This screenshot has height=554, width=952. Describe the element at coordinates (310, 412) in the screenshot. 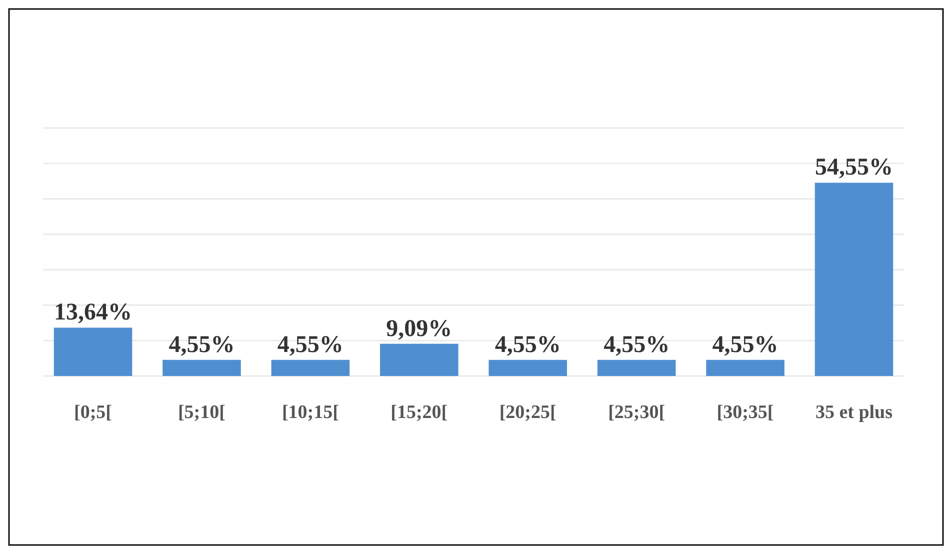

I see `x-tick-label: [10;15[` at that location.